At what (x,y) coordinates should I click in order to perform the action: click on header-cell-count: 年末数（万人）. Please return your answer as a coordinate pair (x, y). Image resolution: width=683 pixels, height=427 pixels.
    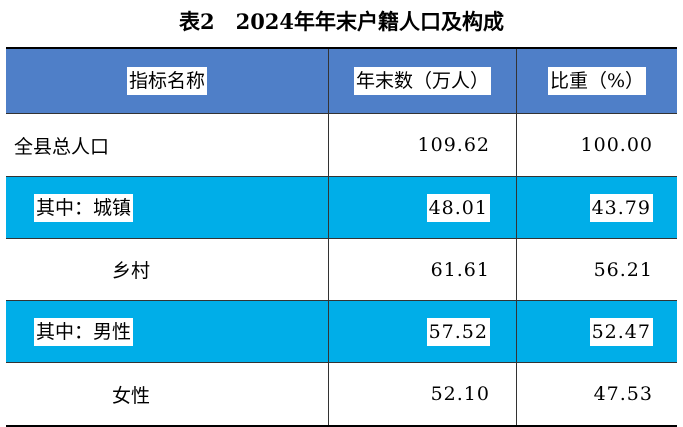
    Looking at the image, I should click on (422, 81).